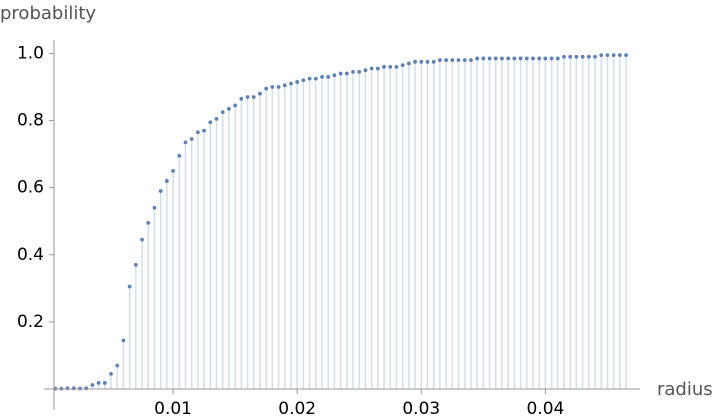 The width and height of the screenshot is (720, 420). I want to click on x-tick-label: 0.04, so click(545, 409).